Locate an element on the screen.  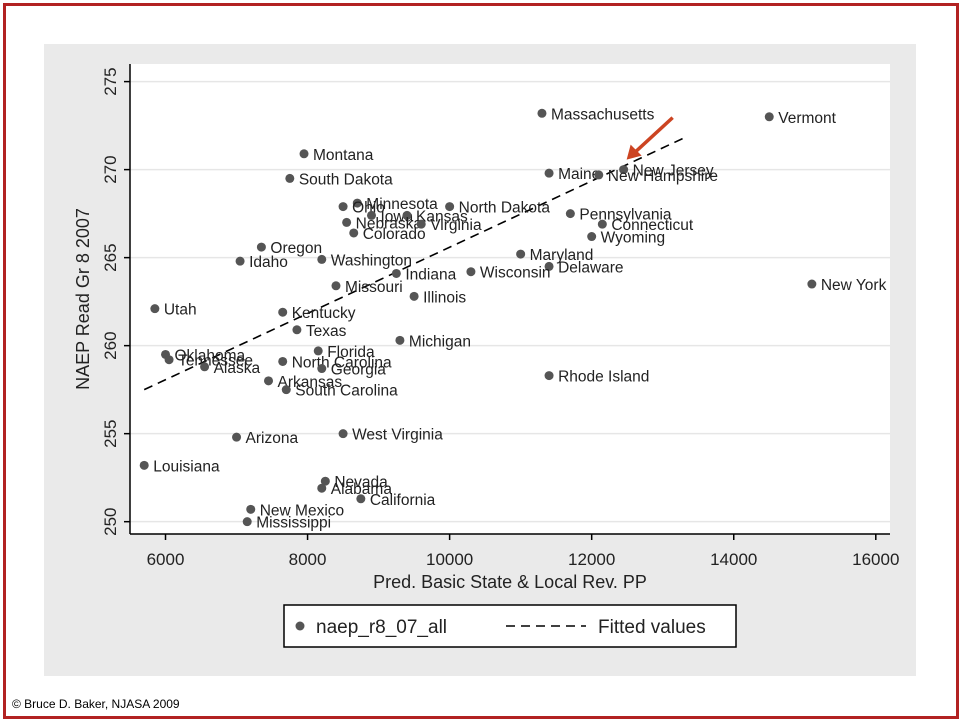
y-tick-label: 250 is located at coordinates (110, 521).